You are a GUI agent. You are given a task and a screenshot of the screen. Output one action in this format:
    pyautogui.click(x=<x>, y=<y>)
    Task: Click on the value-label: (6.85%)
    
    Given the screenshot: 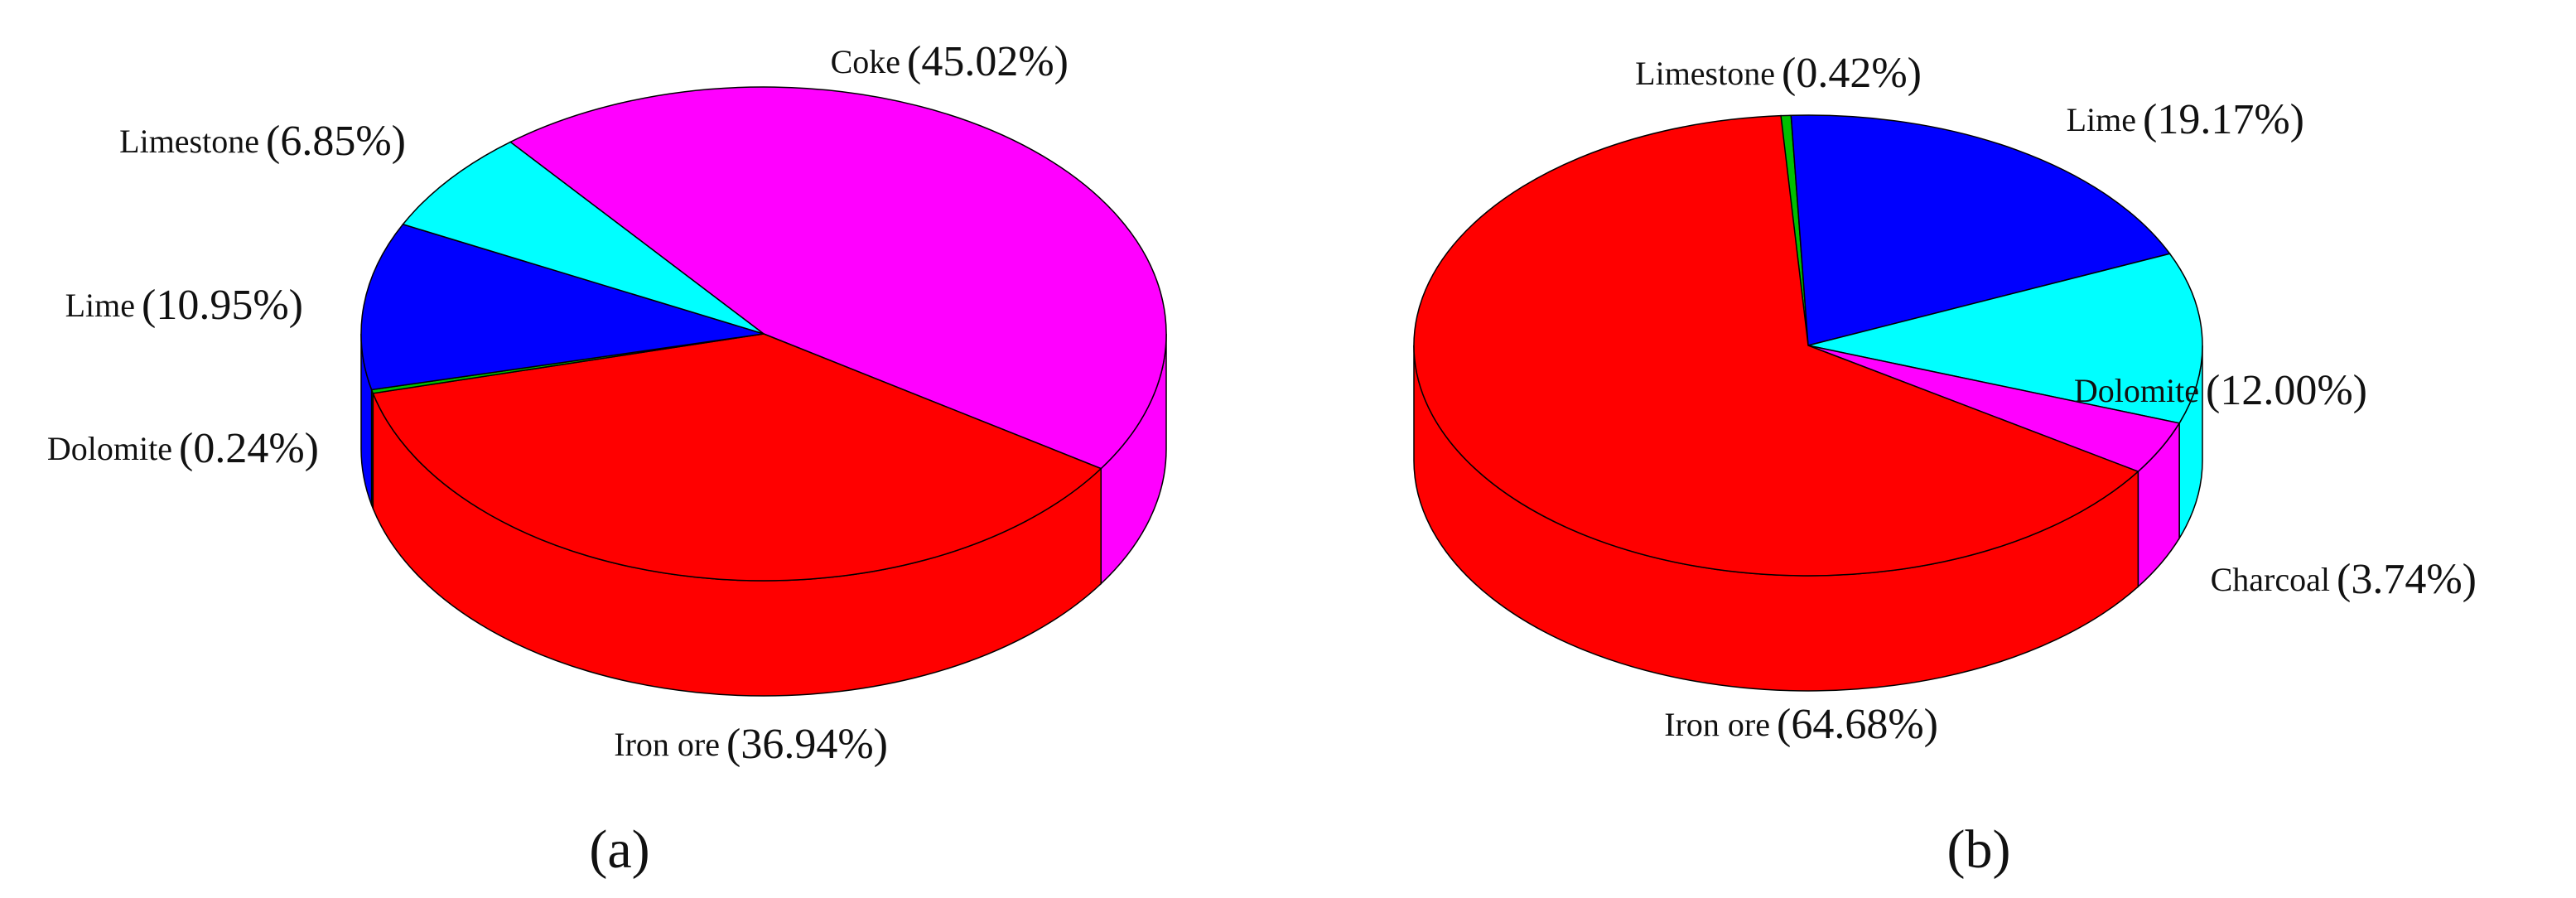 What is the action you would take?
    pyautogui.click(x=336, y=141)
    